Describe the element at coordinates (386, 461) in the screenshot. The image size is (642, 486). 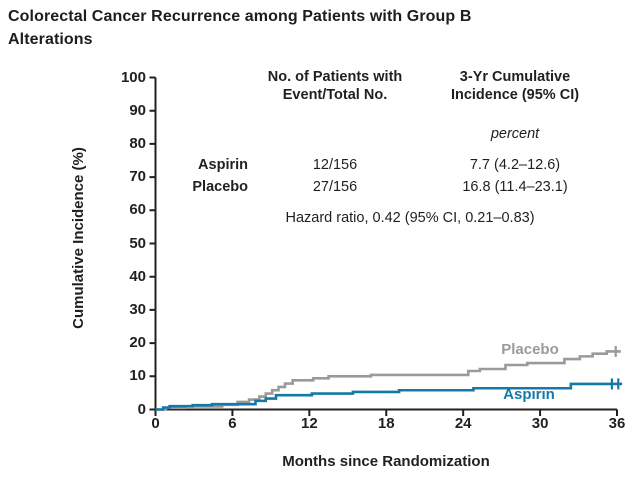
I see `x-axis-title: Months since Randomization` at that location.